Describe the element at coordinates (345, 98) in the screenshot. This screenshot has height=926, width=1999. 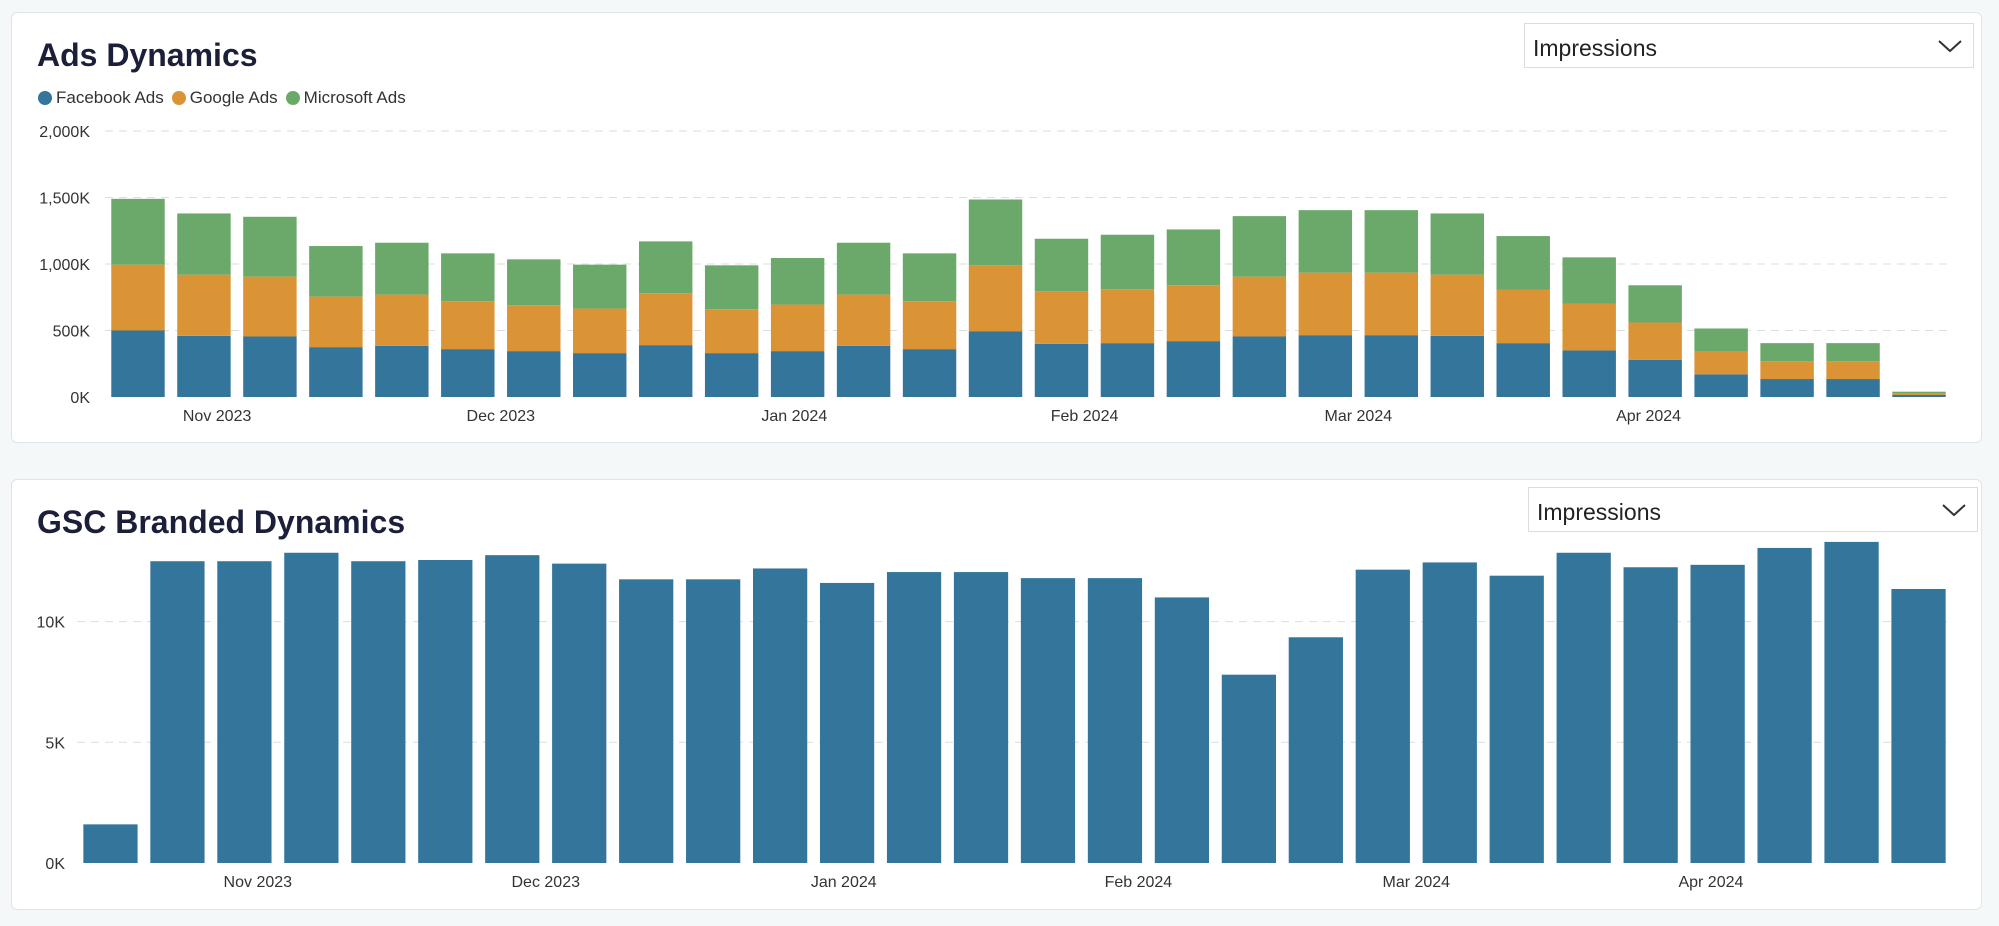
I see `legend-item-microsoft: Microsoft Ads` at that location.